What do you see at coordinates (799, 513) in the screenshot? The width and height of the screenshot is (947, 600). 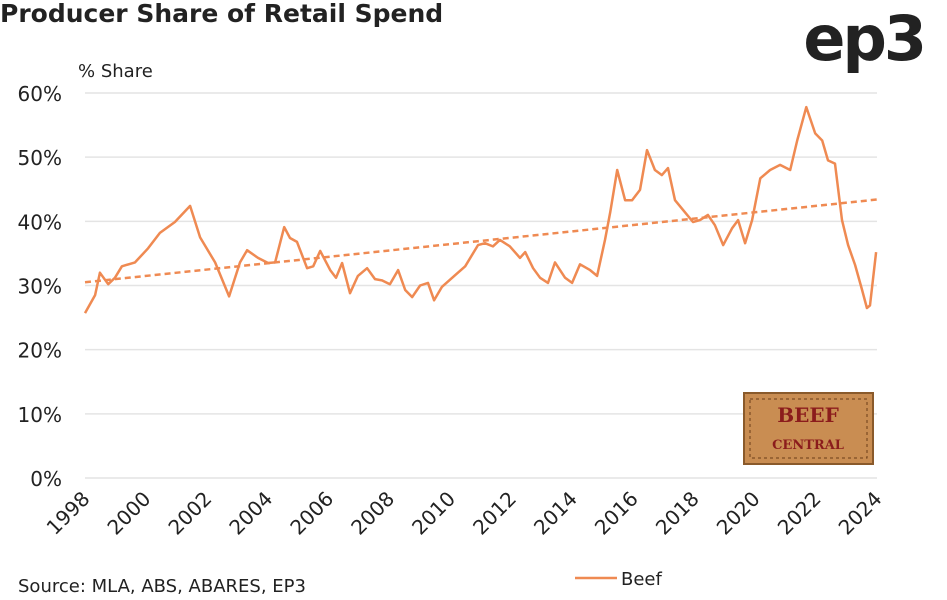 I see `x-tick-label: 2022` at bounding box center [799, 513].